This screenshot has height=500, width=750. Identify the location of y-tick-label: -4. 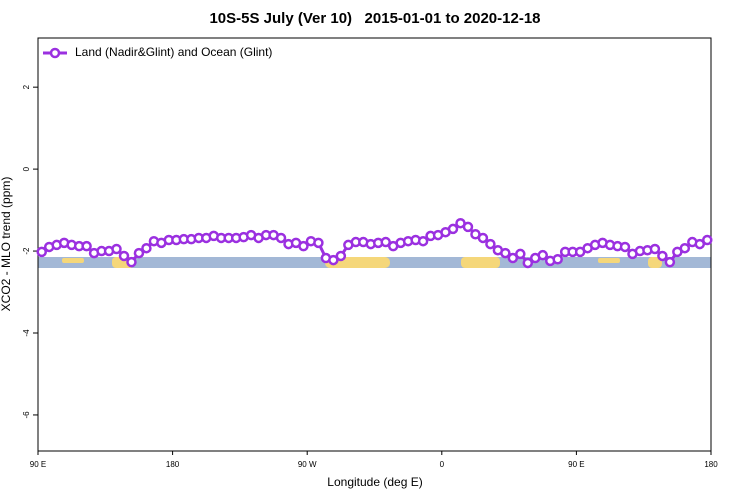
(26, 333).